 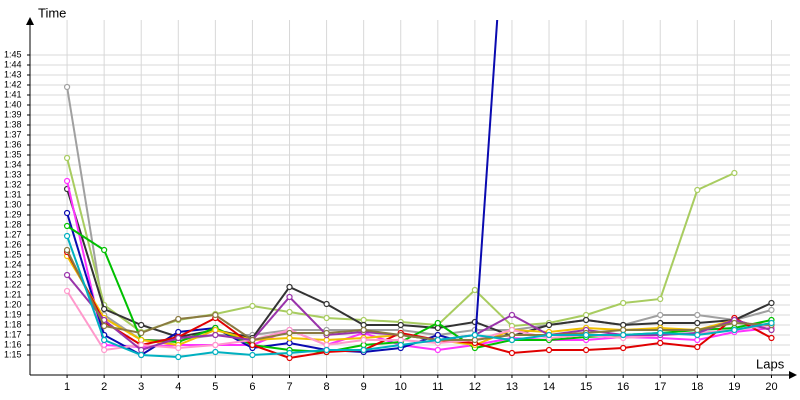 What do you see at coordinates (623, 387) in the screenshot?
I see `x-tick-label: 16` at bounding box center [623, 387].